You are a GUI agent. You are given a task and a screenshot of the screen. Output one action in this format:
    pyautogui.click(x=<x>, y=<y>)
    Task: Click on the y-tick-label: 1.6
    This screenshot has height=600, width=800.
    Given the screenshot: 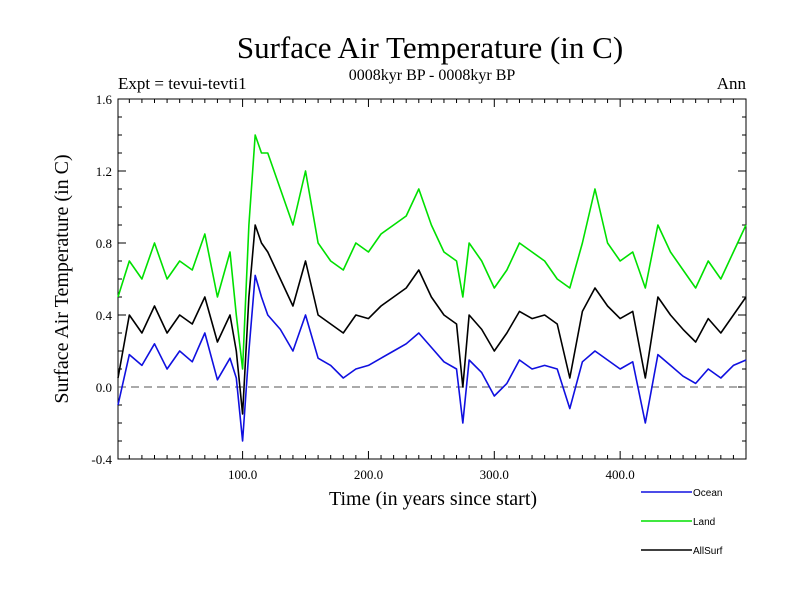 What is the action you would take?
    pyautogui.click(x=104, y=99)
    